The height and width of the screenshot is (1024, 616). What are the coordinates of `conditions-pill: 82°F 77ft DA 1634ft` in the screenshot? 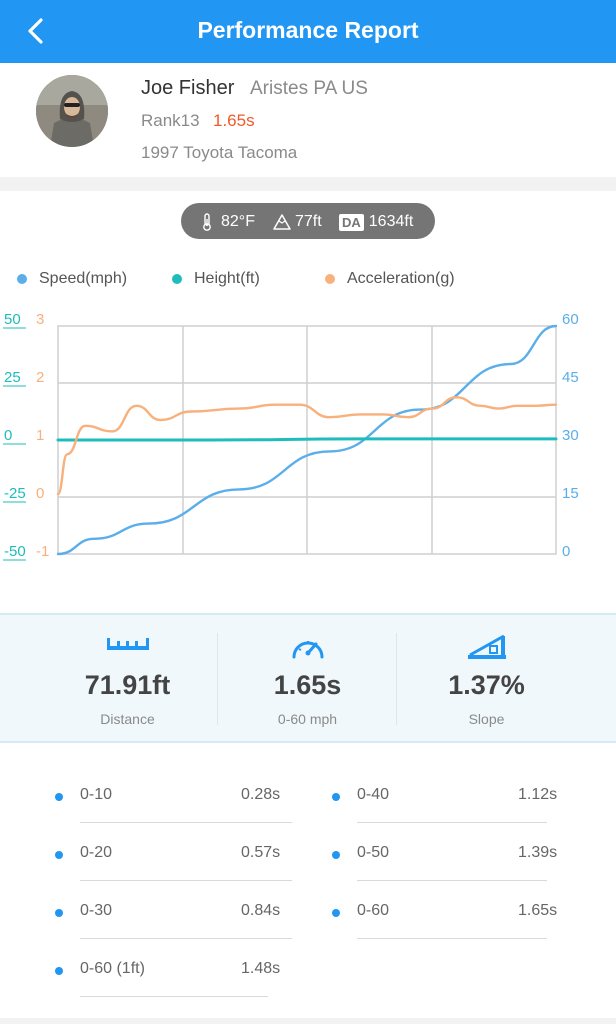 It's located at (308, 221).